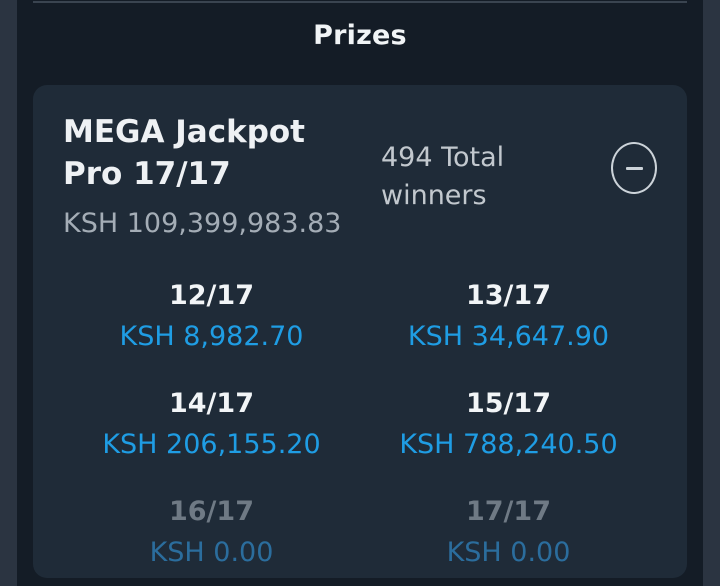  I want to click on collapse-button, so click(634, 168).